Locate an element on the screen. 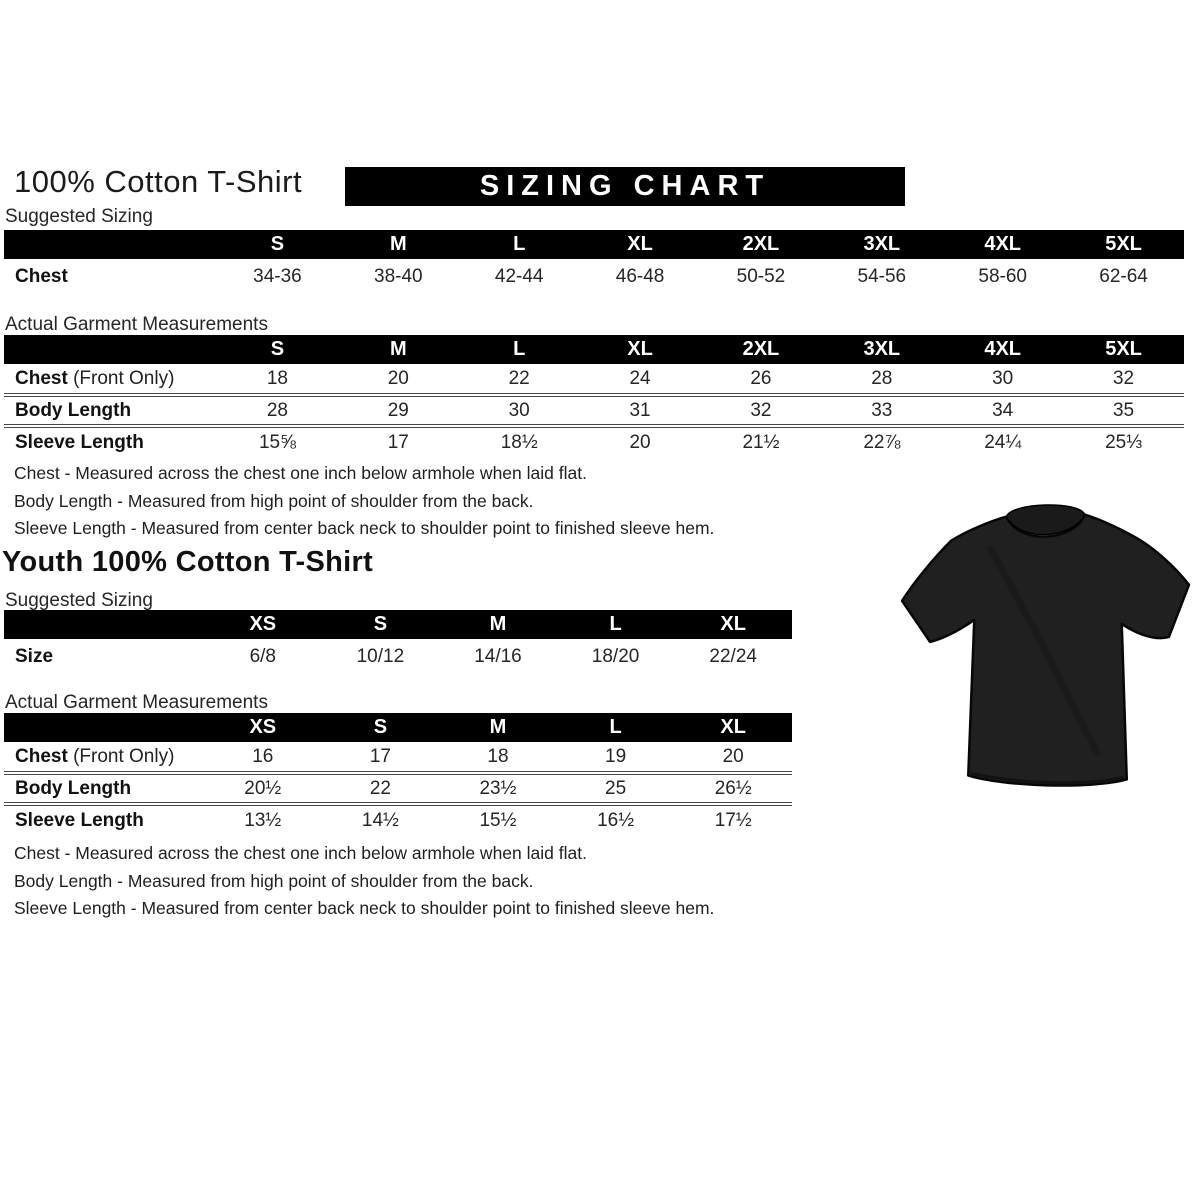 The width and height of the screenshot is (1200, 1200). table-row-sleeve-length: Sleeve Length 13½ 14½ 15½ 16½ 17½ is located at coordinates (398, 818).